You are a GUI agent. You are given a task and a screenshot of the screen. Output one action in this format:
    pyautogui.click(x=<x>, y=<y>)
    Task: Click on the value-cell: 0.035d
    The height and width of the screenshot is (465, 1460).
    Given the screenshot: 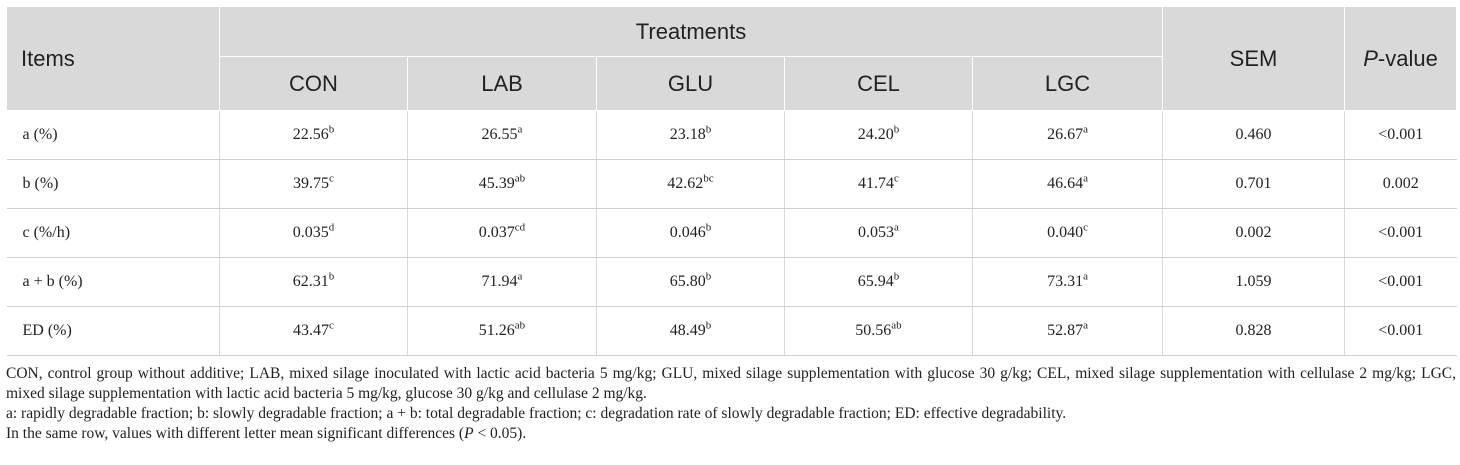 What is the action you would take?
    pyautogui.click(x=313, y=233)
    